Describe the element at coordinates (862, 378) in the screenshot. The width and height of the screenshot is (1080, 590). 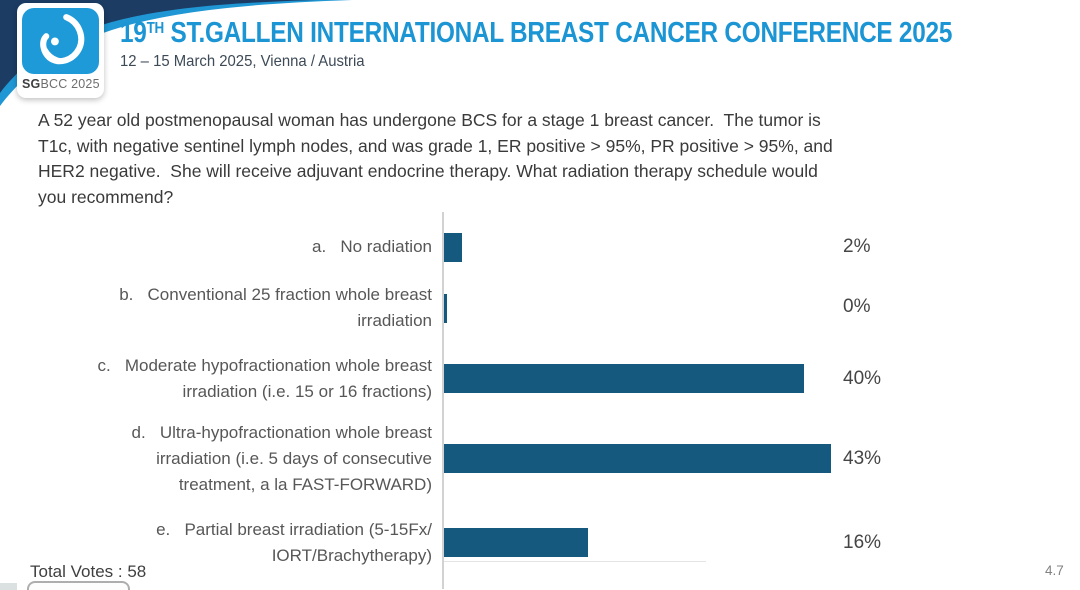
I see `percent-label-c: 40%` at that location.